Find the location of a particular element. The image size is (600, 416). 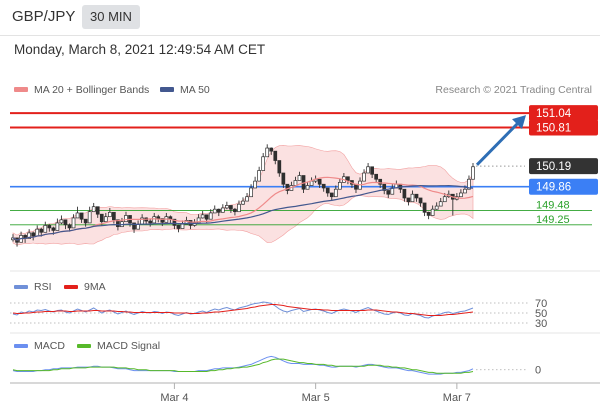

chart-header: GBP/JPY 30 MIN is located at coordinates (300, 19).